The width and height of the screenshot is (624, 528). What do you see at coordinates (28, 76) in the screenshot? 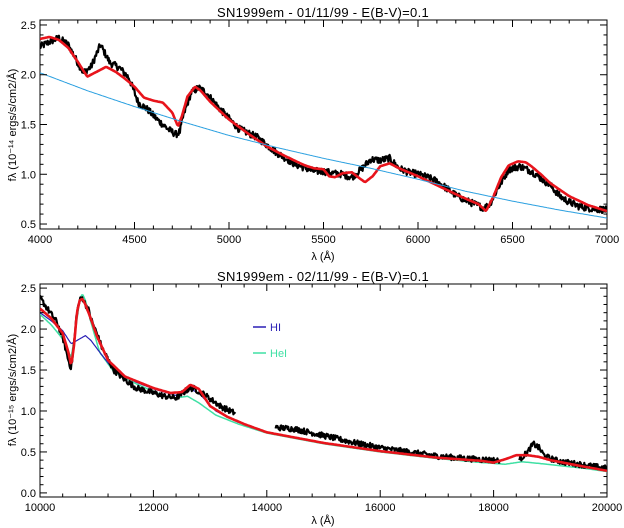
I see `y-tick-label-top: 2.0` at bounding box center [28, 76].